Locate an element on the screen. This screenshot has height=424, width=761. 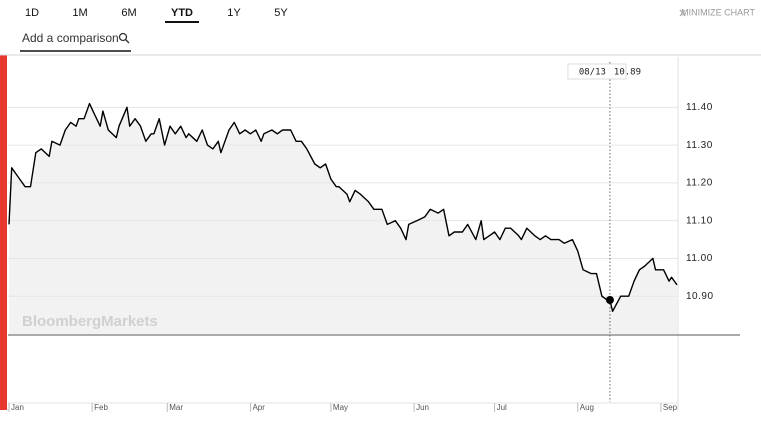
crosshair-label-box is located at coordinates (597, 71).